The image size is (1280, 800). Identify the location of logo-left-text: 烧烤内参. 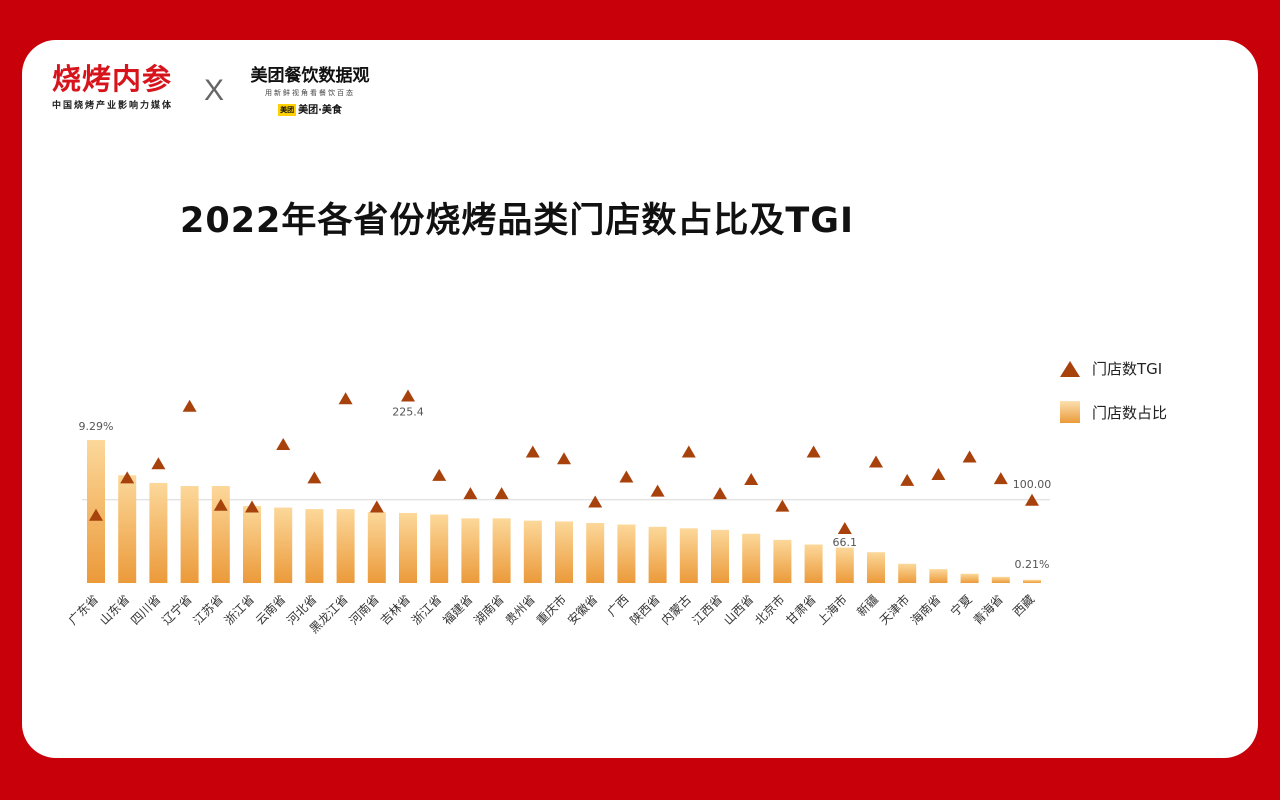
(112, 79).